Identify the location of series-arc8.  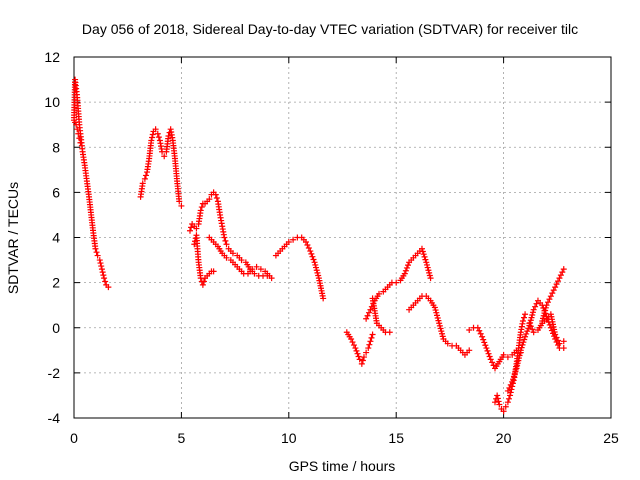
(398, 283).